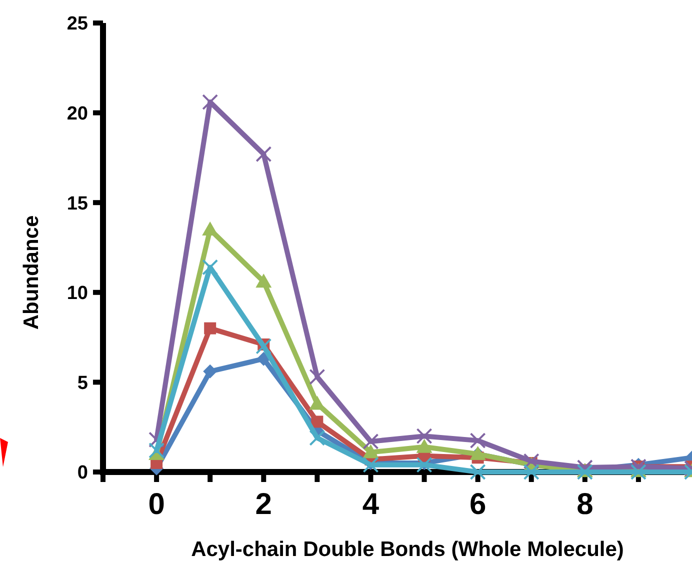 The width and height of the screenshot is (692, 561). Describe the element at coordinates (77, 24) in the screenshot. I see `y-tick-label: 25` at that location.